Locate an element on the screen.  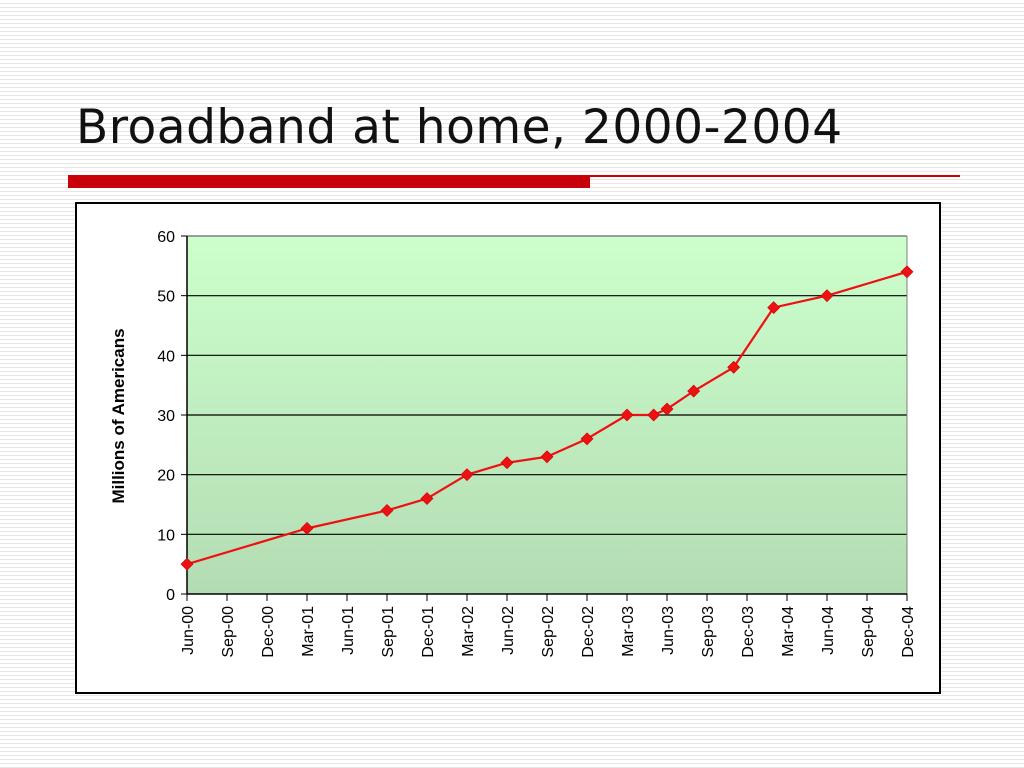
x-tick-label: Jun-03 is located at coordinates (668, 630).